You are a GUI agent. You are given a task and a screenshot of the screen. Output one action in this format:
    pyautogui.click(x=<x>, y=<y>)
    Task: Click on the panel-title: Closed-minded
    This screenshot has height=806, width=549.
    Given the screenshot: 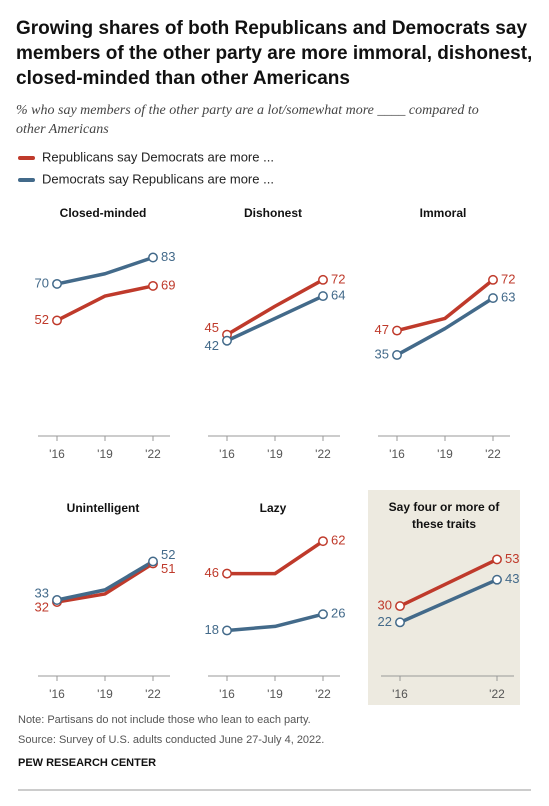 What is the action you would take?
    pyautogui.click(x=103, y=213)
    